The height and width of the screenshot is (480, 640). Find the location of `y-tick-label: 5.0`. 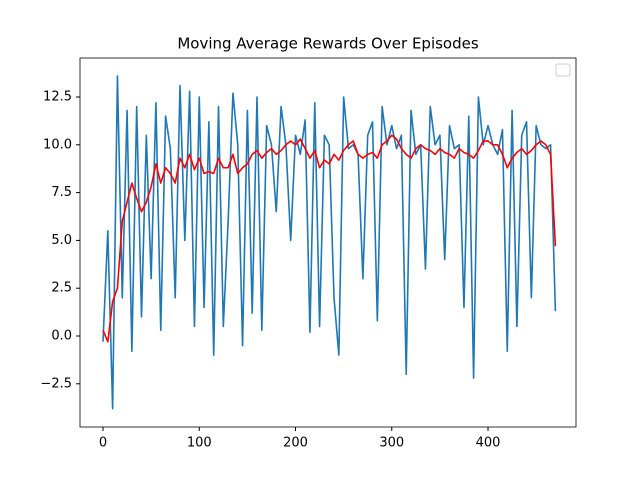

y-tick-label: 5.0 is located at coordinates (61, 240).